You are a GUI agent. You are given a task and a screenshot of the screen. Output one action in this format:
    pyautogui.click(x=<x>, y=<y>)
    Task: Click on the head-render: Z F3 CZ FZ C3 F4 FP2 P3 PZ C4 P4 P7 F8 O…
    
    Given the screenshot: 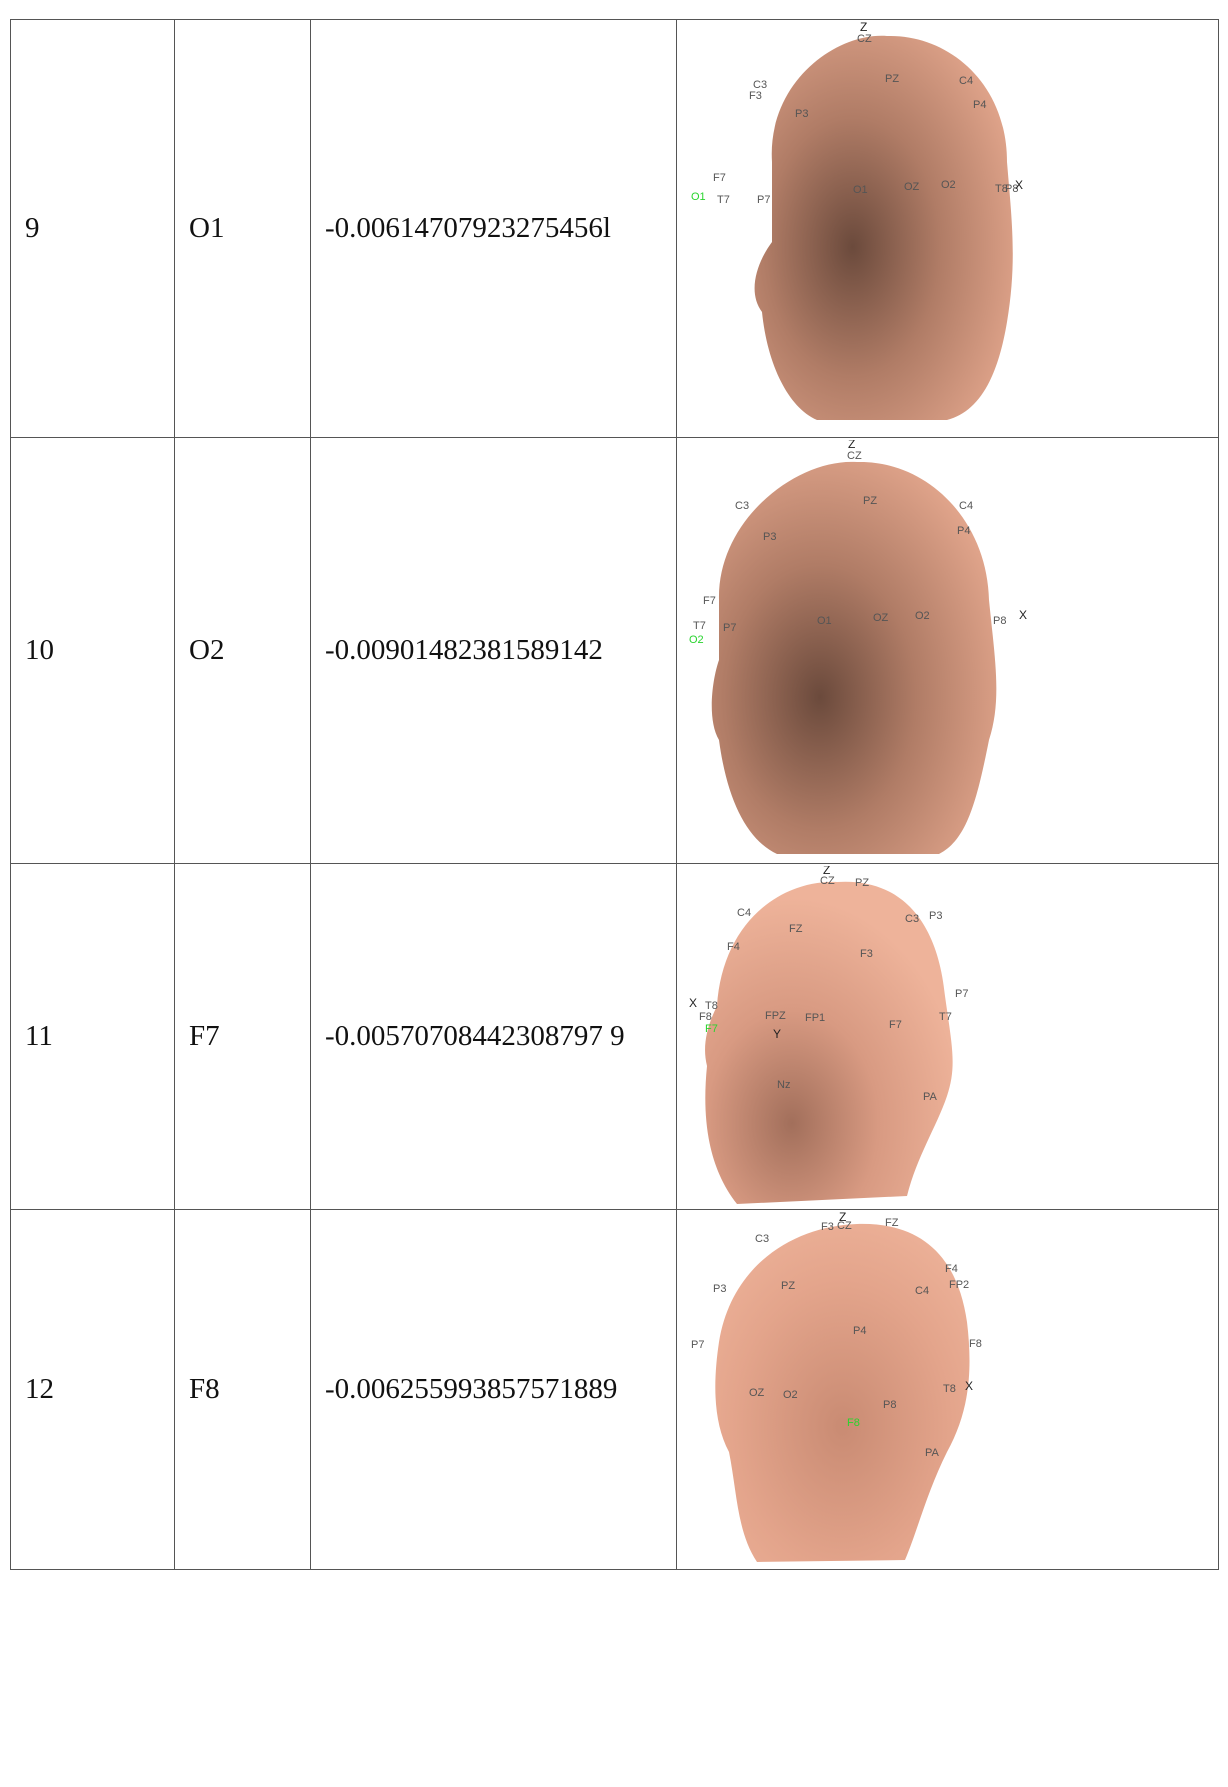 What is the action you would take?
    pyautogui.click(x=836, y=1387)
    